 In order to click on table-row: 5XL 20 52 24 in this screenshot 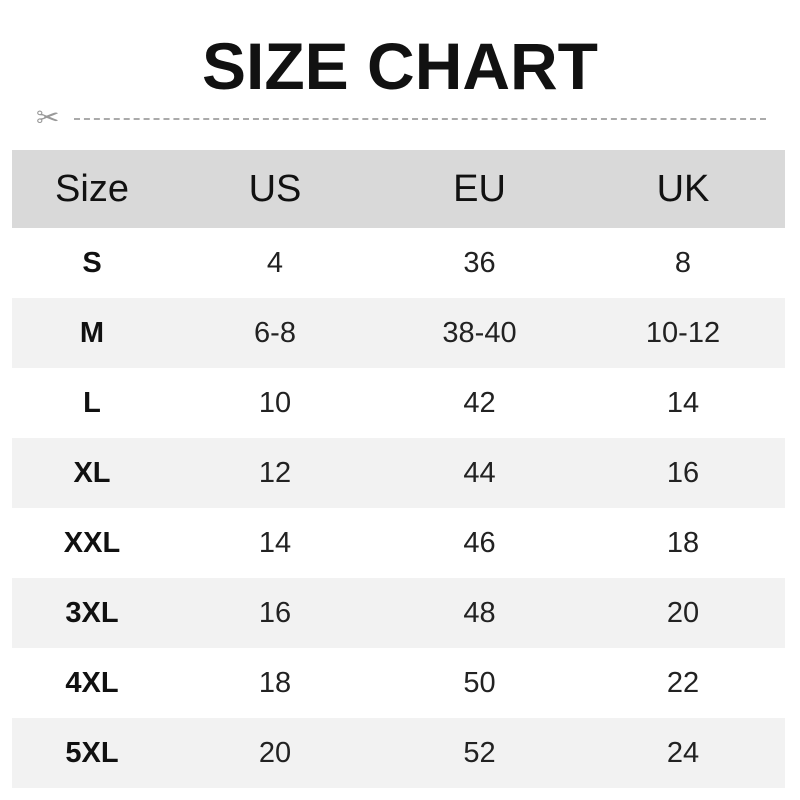, I will do `click(398, 753)`.